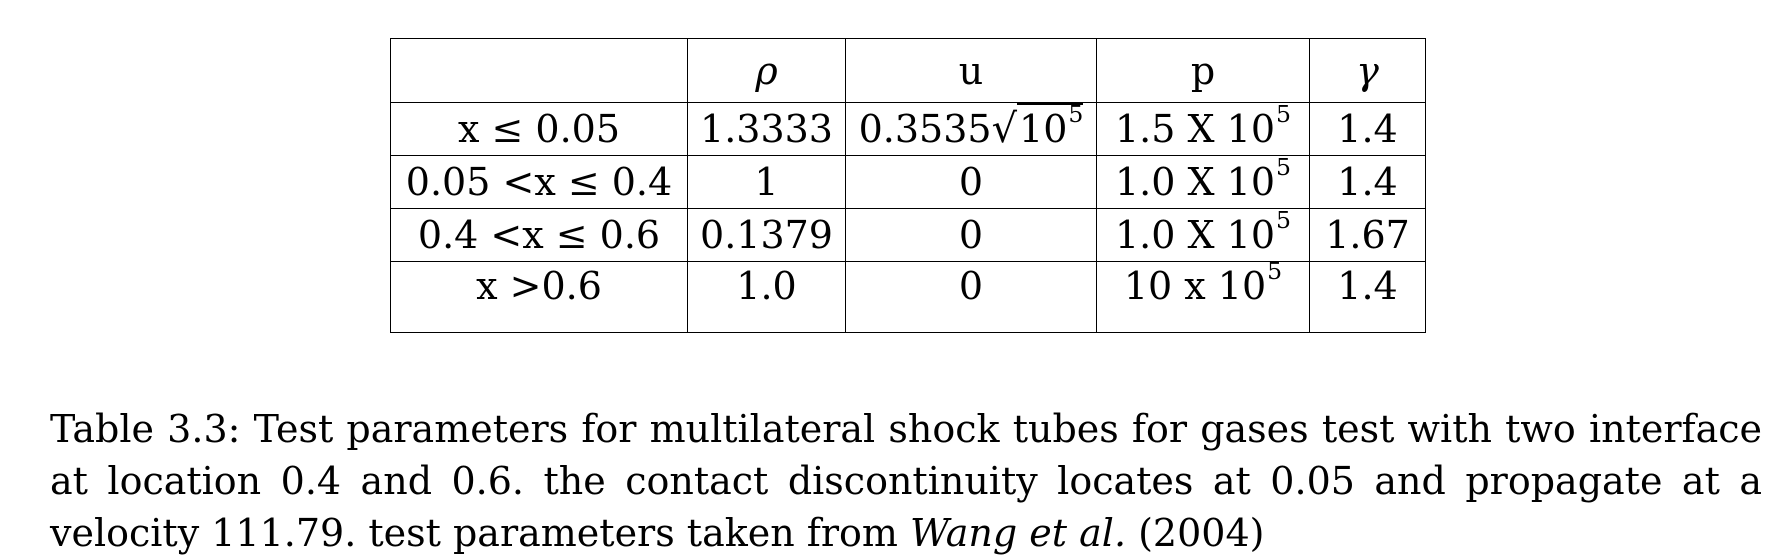  I want to click on cell-rho: 1.0, so click(766, 297).